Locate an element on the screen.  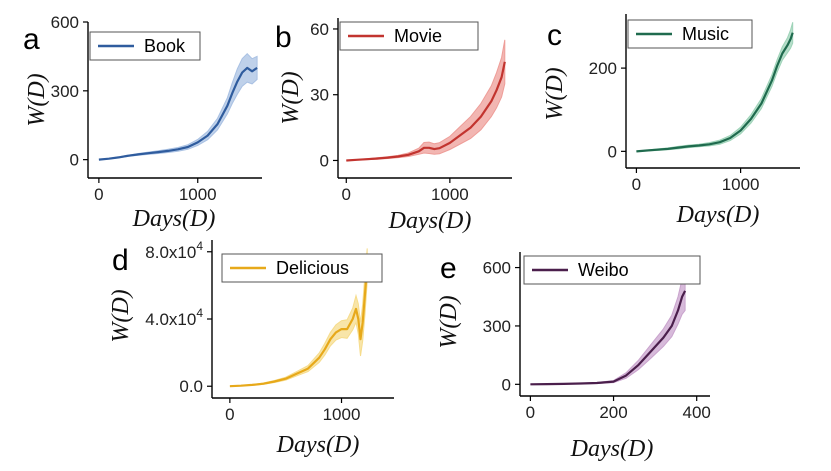
x-tick-label: 200 is located at coordinates (613, 412).